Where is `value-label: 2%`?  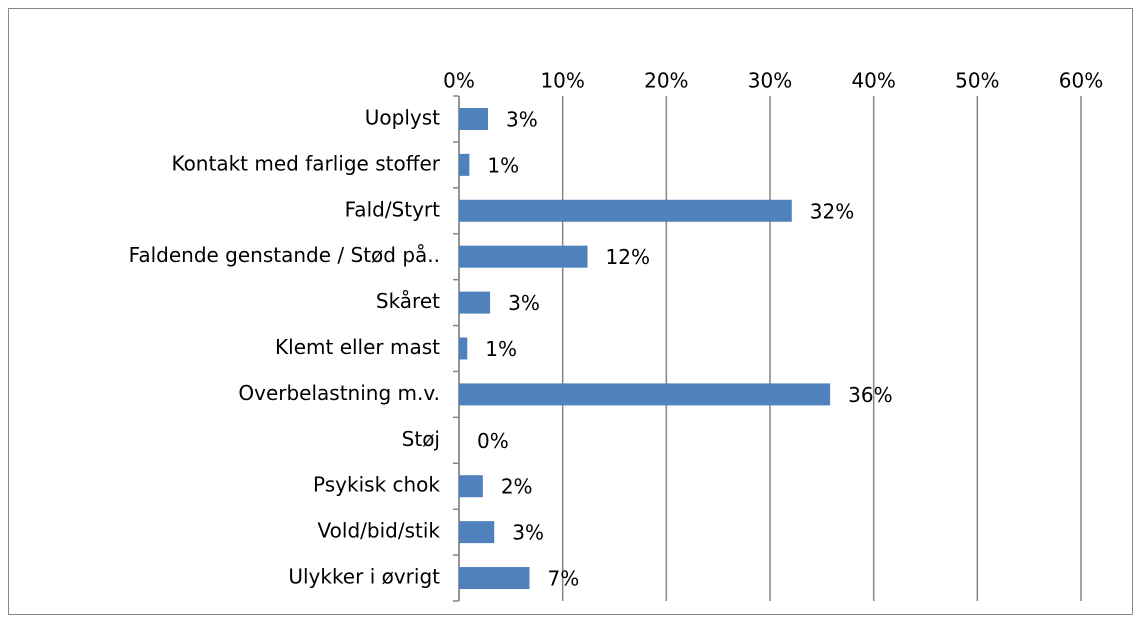
value-label: 2% is located at coordinates (517, 487).